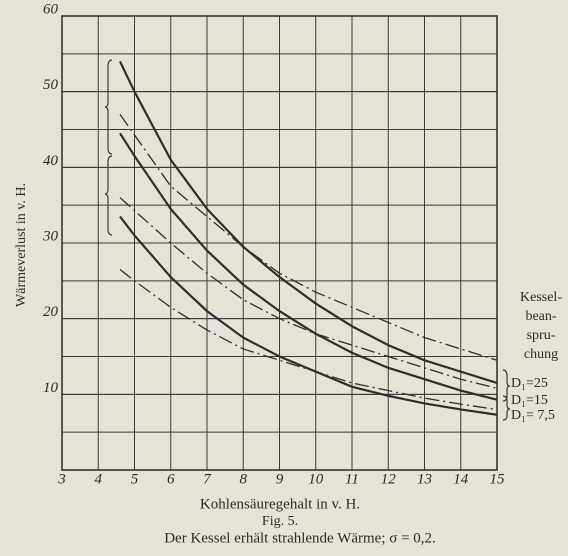  I want to click on legend-title: chung, so click(541, 354).